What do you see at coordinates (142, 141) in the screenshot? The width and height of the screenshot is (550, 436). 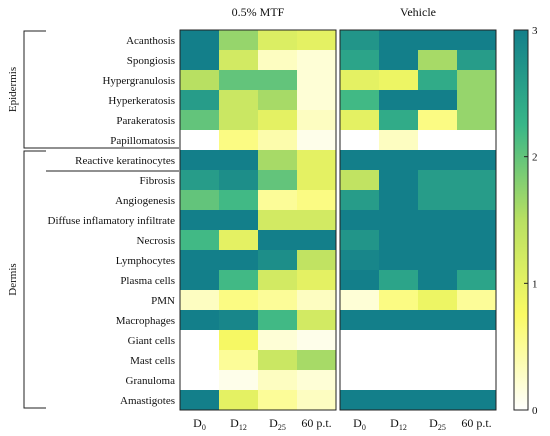 I see `row-label: Papillomatosis` at bounding box center [142, 141].